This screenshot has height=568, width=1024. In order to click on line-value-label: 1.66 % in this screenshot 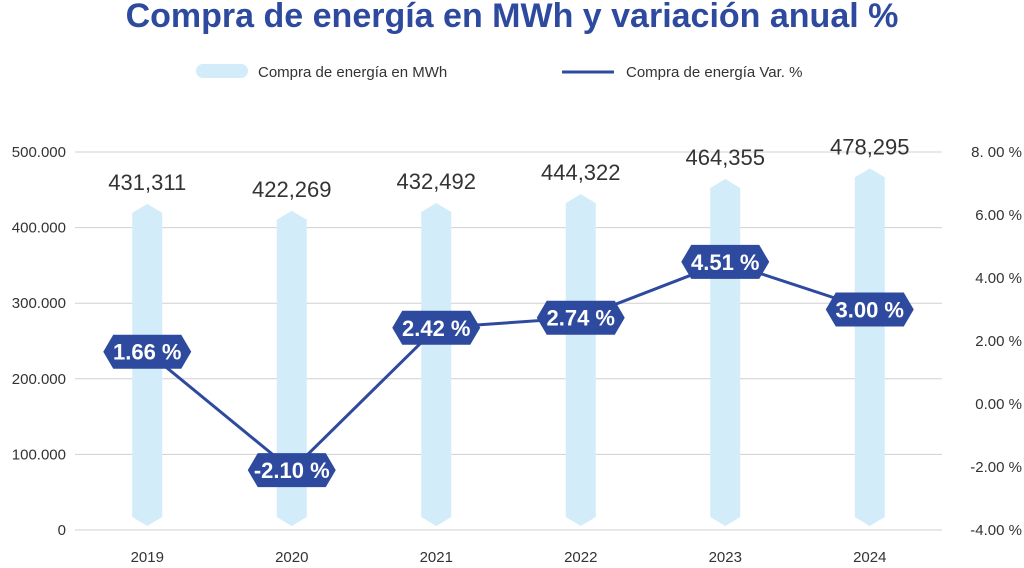, I will do `click(147, 352)`.